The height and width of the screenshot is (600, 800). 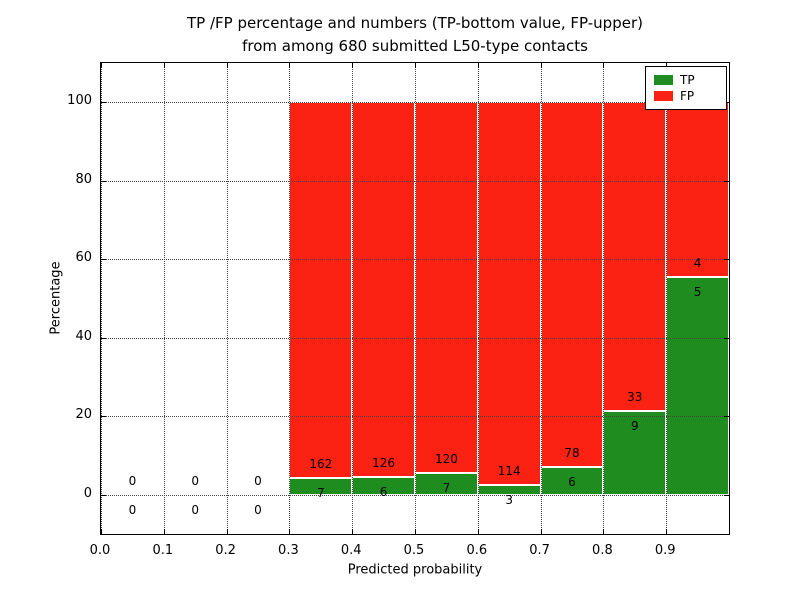 I want to click on fp-legend-swatch, so click(x=663, y=96).